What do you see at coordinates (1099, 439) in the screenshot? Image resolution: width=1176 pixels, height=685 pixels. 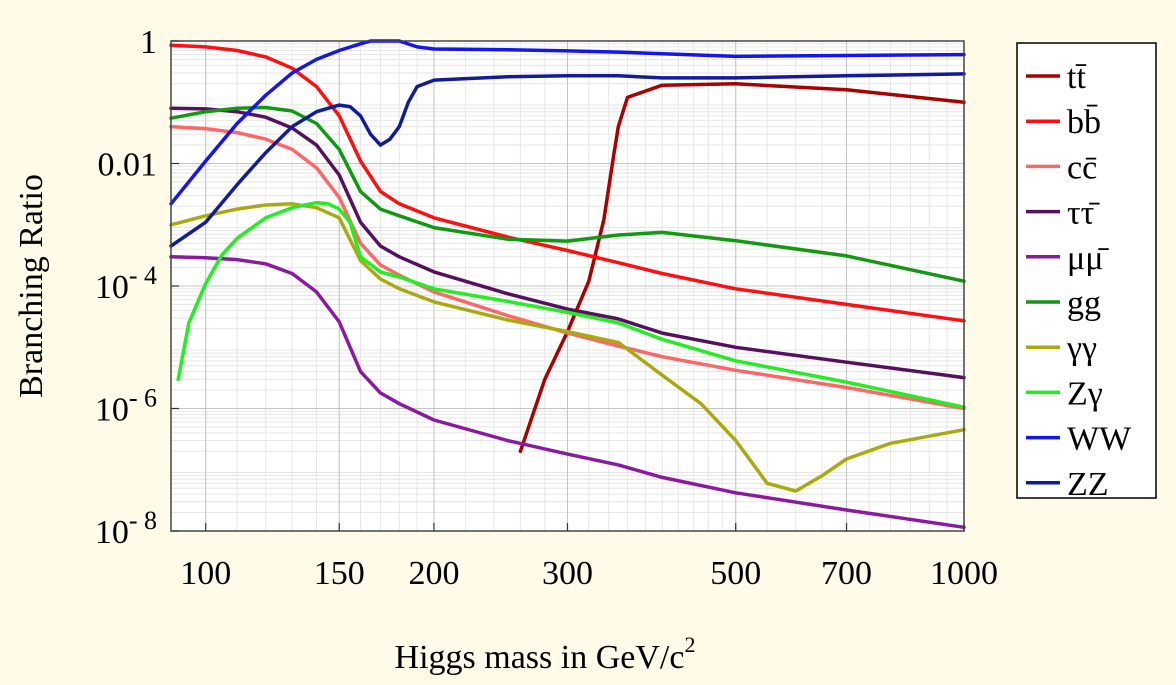 I see `legend-label: WW` at bounding box center [1099, 439].